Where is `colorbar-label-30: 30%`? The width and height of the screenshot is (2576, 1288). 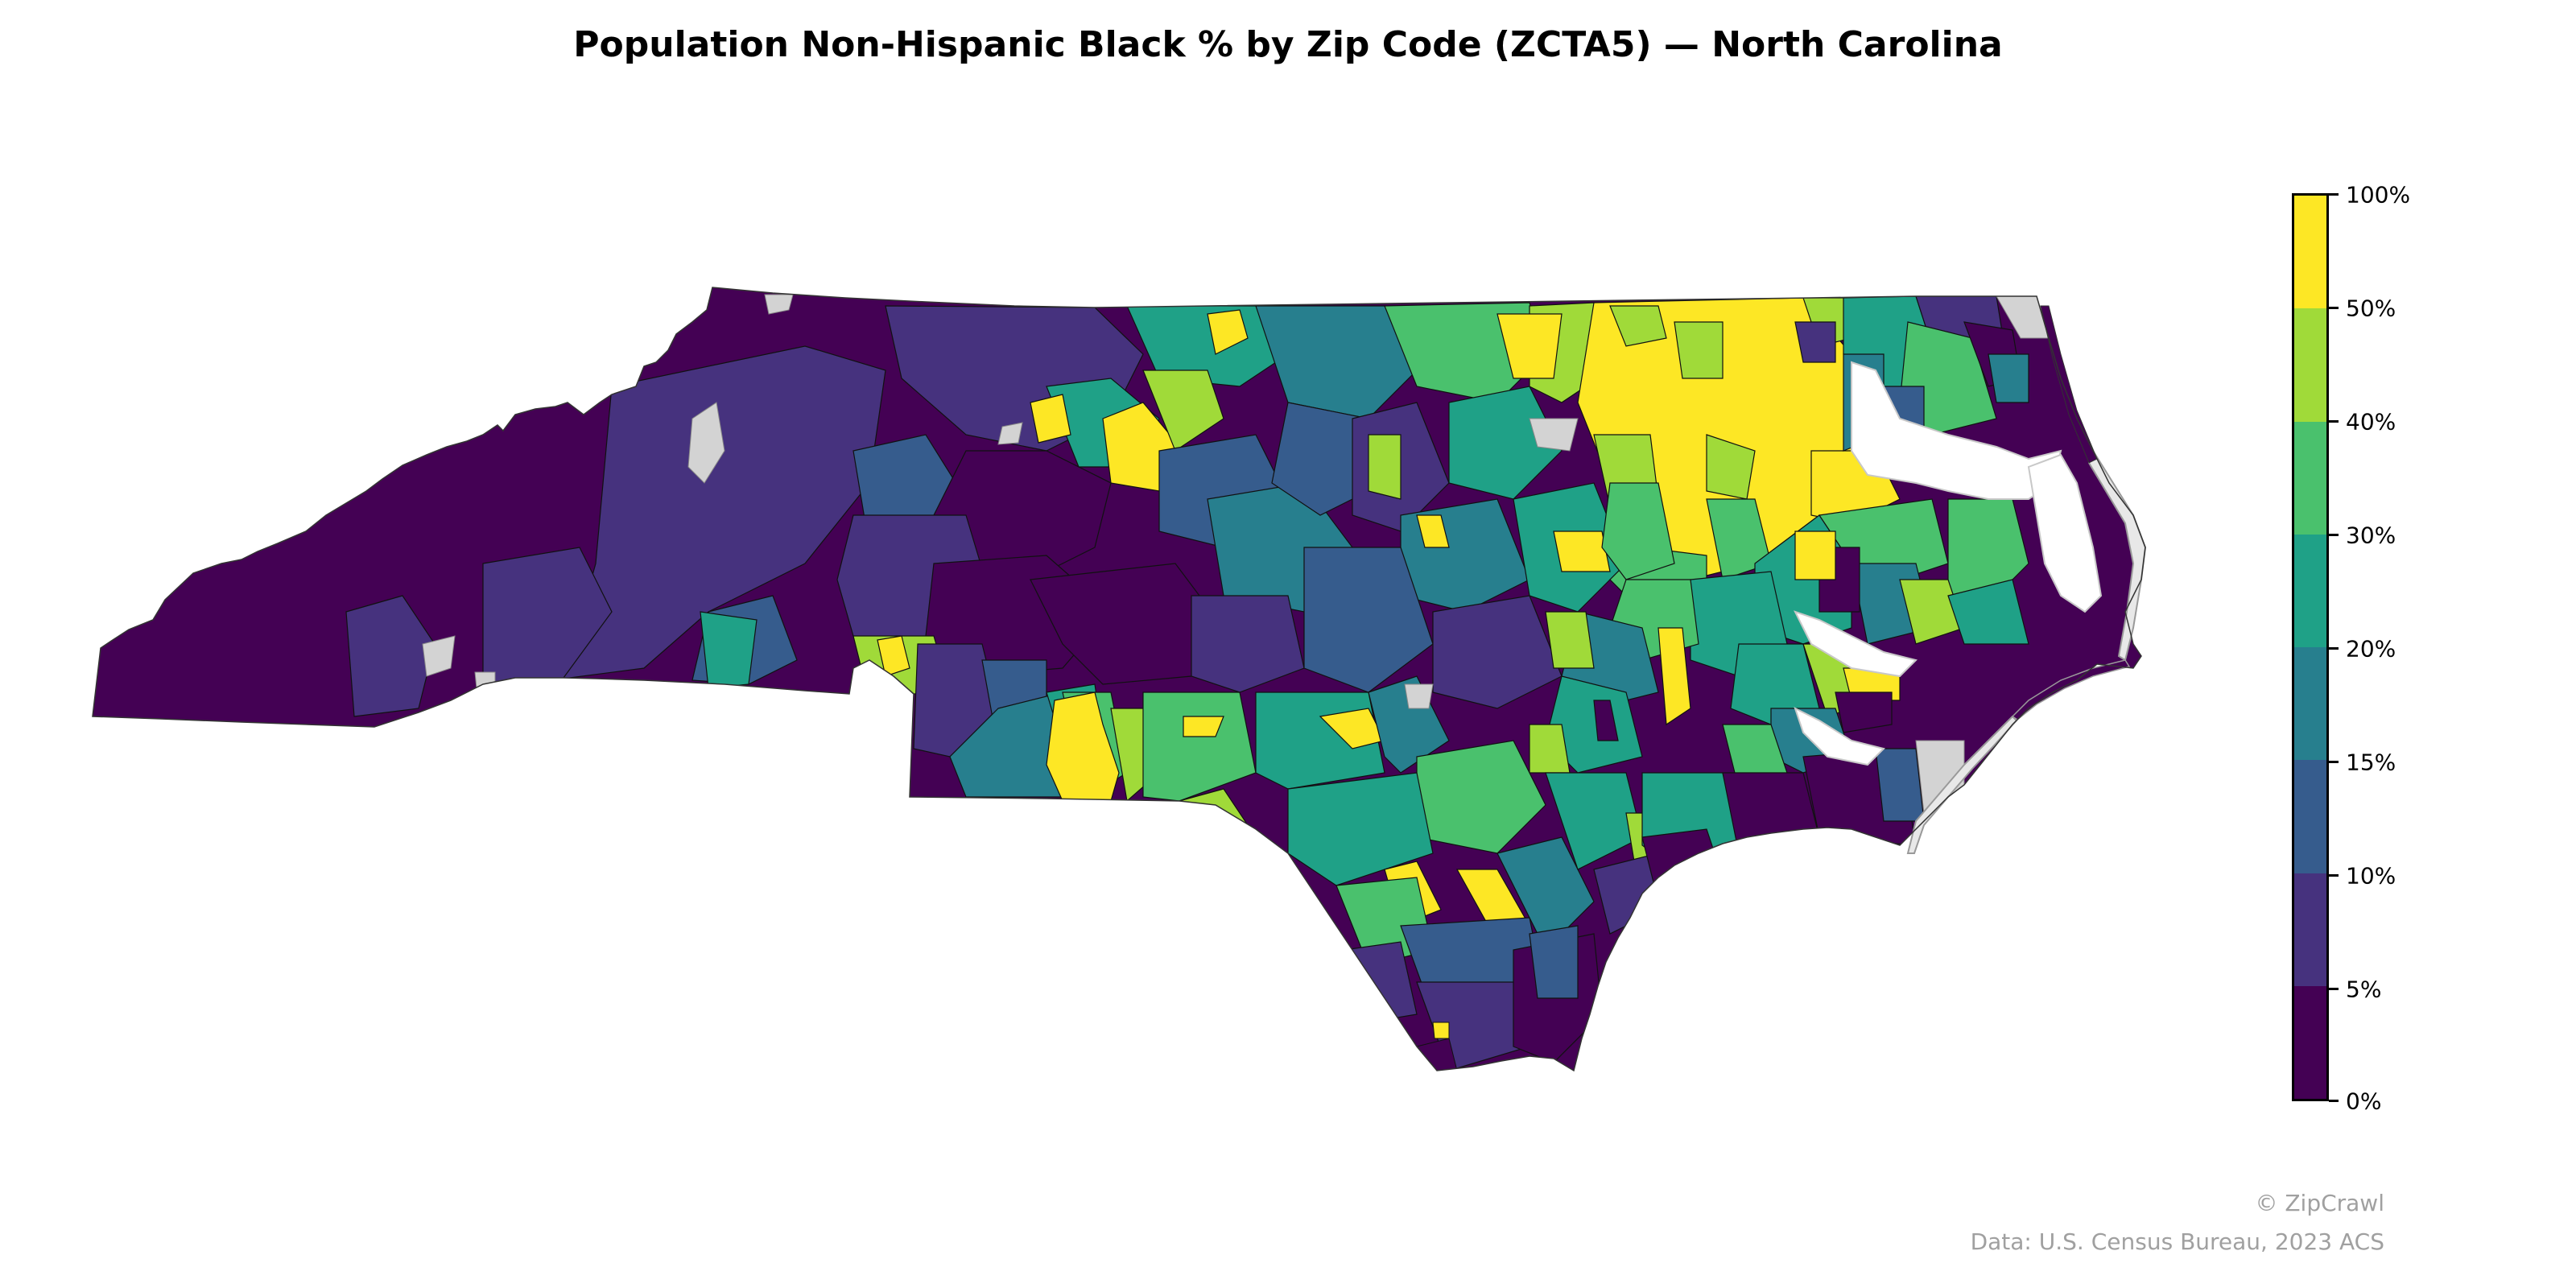
colorbar-label-30: 30% is located at coordinates (2371, 535).